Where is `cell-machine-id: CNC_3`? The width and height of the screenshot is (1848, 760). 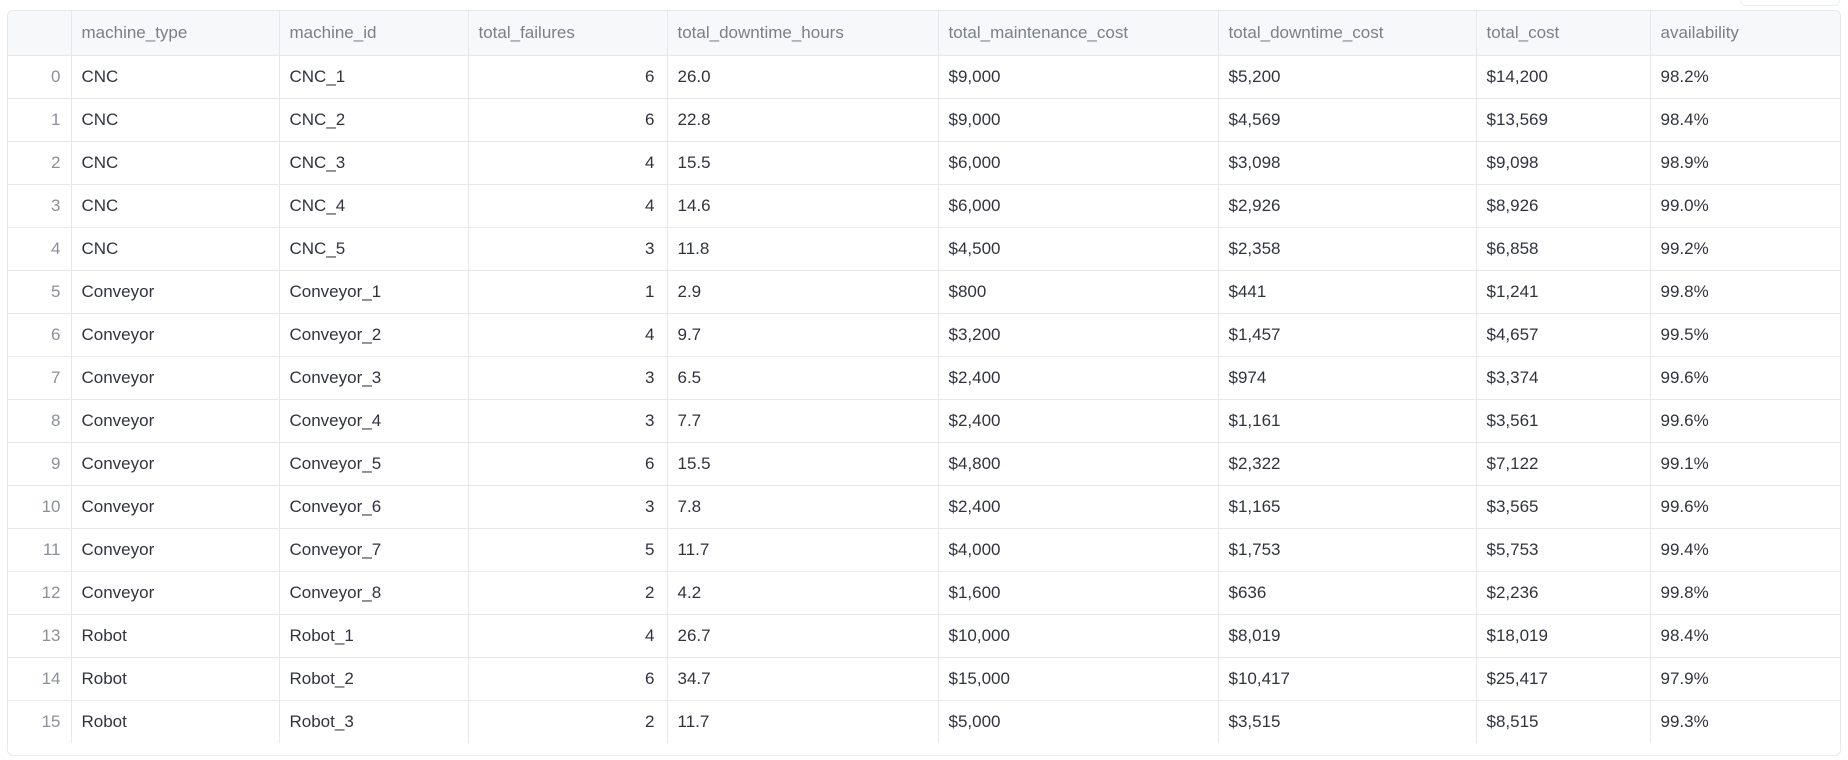 cell-machine-id: CNC_3 is located at coordinates (374, 163).